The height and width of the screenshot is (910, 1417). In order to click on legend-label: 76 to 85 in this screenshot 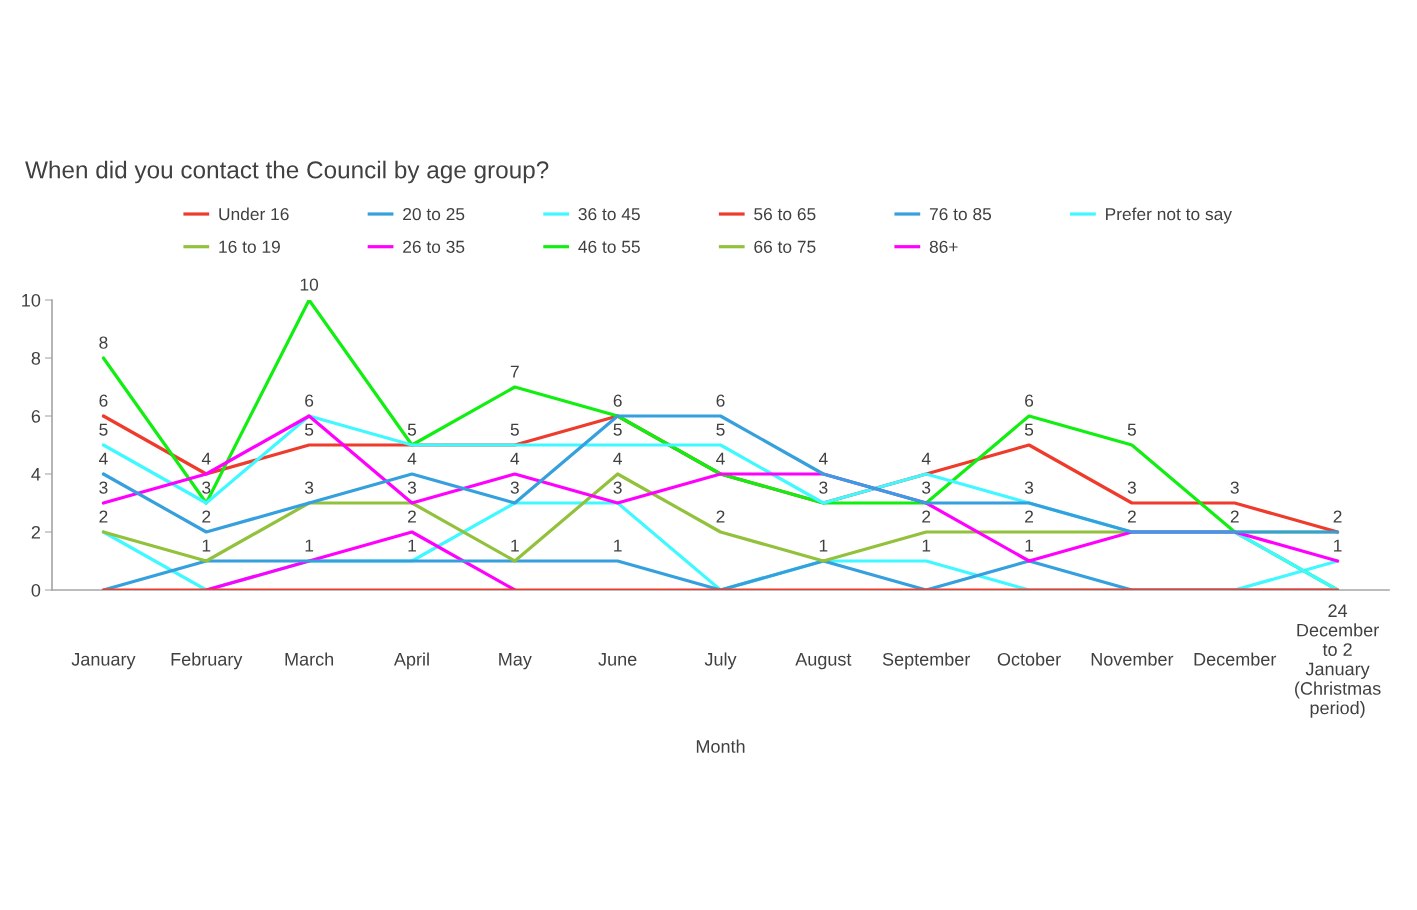, I will do `click(960, 214)`.